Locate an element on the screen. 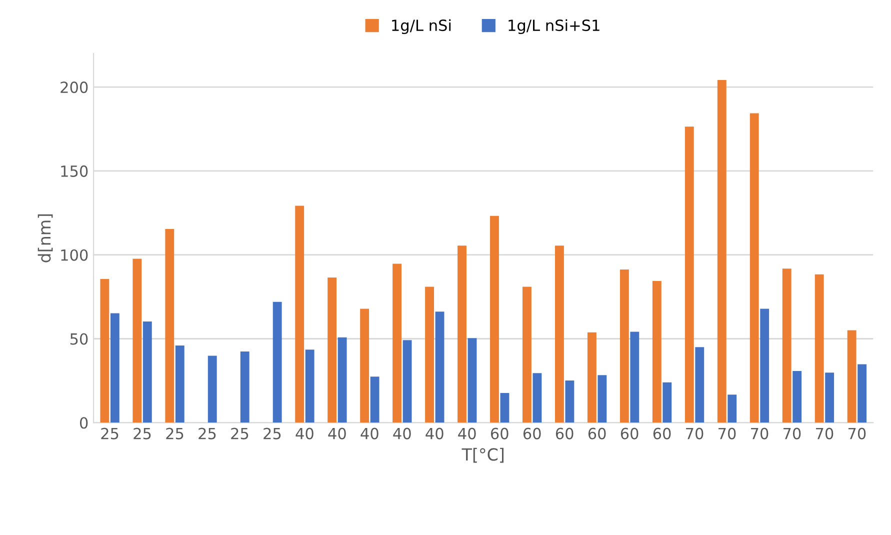 Image resolution: width=891 pixels, height=535 pixels. x-axis-title: T[°C] is located at coordinates (483, 455).